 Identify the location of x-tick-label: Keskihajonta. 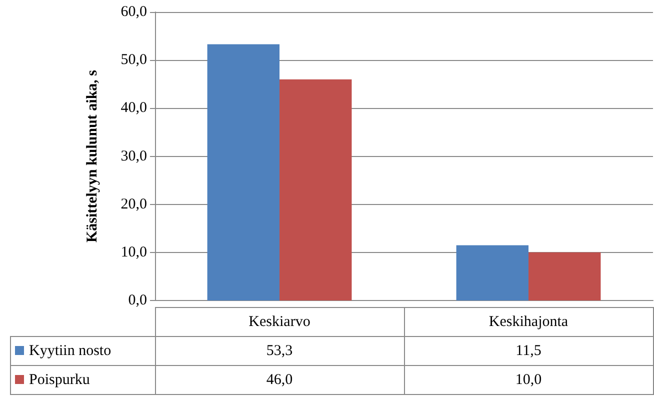
(528, 322).